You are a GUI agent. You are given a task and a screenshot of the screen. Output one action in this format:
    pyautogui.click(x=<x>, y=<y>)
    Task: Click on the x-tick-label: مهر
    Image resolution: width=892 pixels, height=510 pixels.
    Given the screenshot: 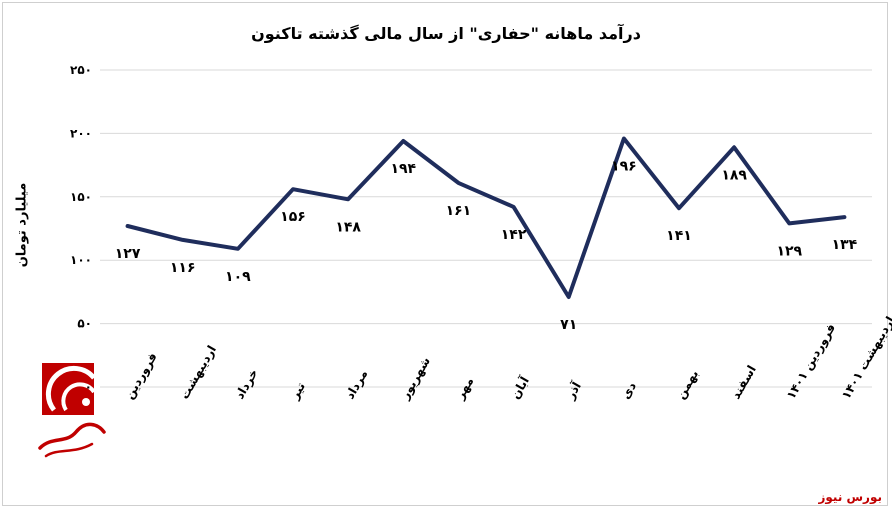 What is the action you would take?
    pyautogui.click(x=464, y=389)
    